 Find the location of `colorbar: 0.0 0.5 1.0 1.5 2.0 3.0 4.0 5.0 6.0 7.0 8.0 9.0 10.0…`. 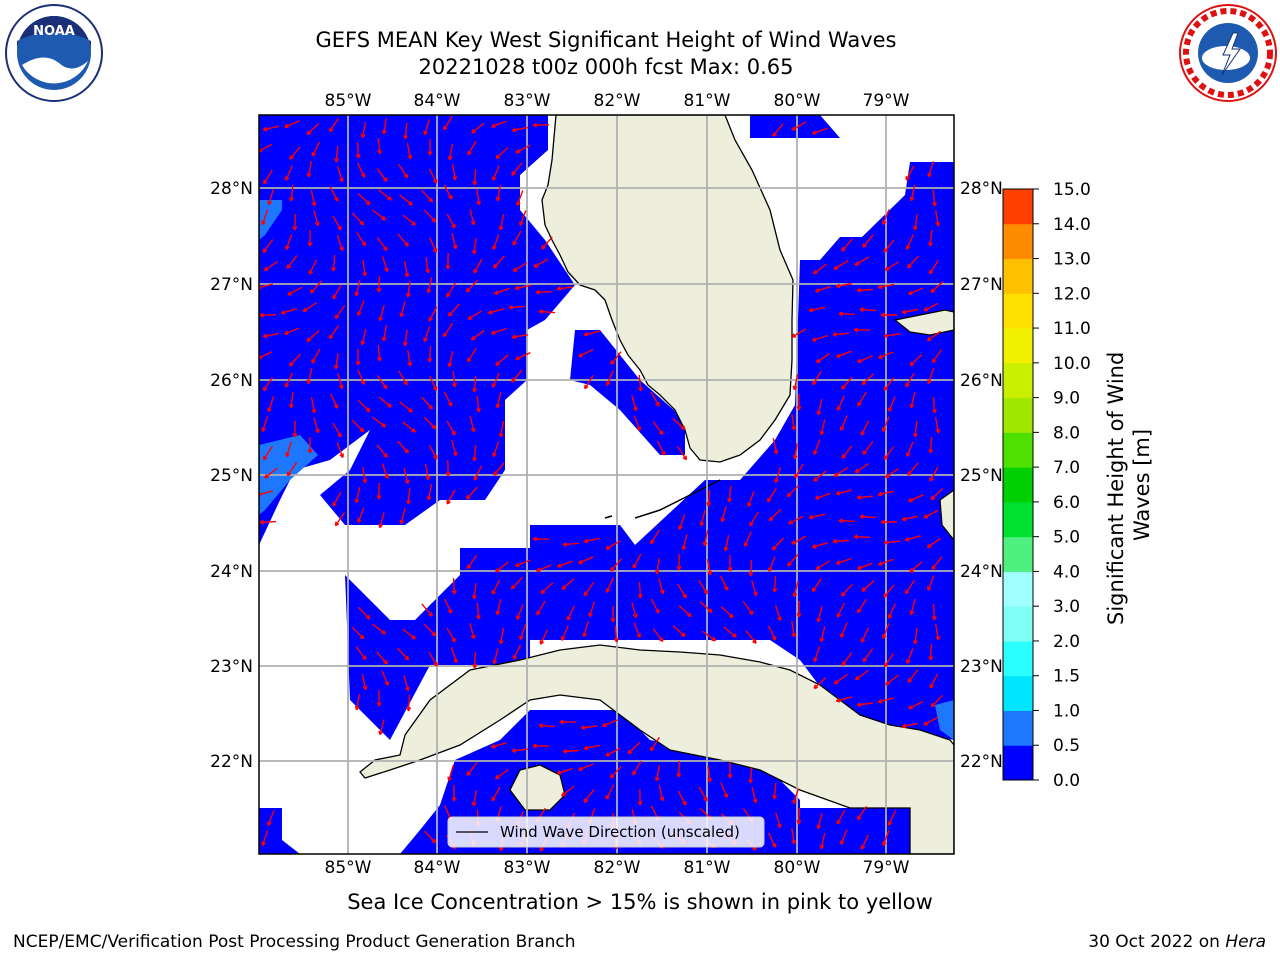

colorbar: 0.0 0.5 1.0 1.5 2.0 3.0 4.0 5.0 6.0 7.0 8.0 9.0 10.0… is located at coordinates (1046, 485).